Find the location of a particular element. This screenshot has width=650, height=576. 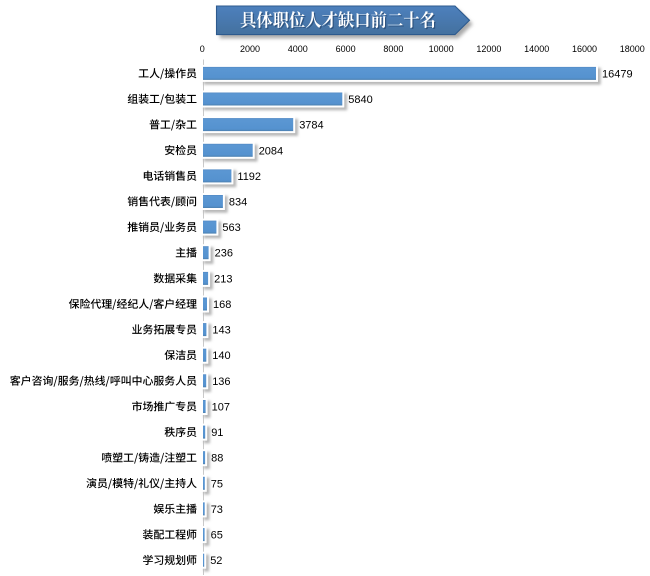

svg-text: 91 is located at coordinates (217, 433).